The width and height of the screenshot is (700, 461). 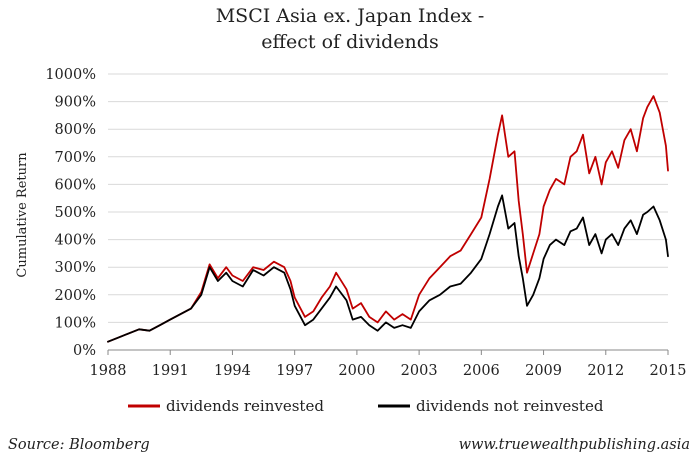 What do you see at coordinates (574, 445) in the screenshot?
I see `website-url: www.truewealthpublishing.asia` at bounding box center [574, 445].